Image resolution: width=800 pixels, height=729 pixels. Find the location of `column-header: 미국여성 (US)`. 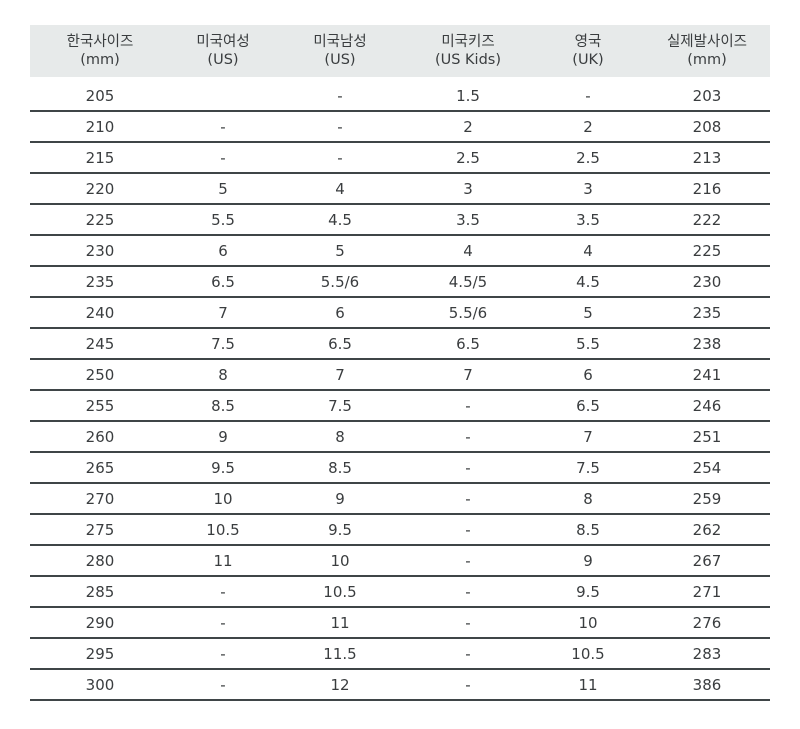

column-header: 미국여성 (US) is located at coordinates (223, 51).